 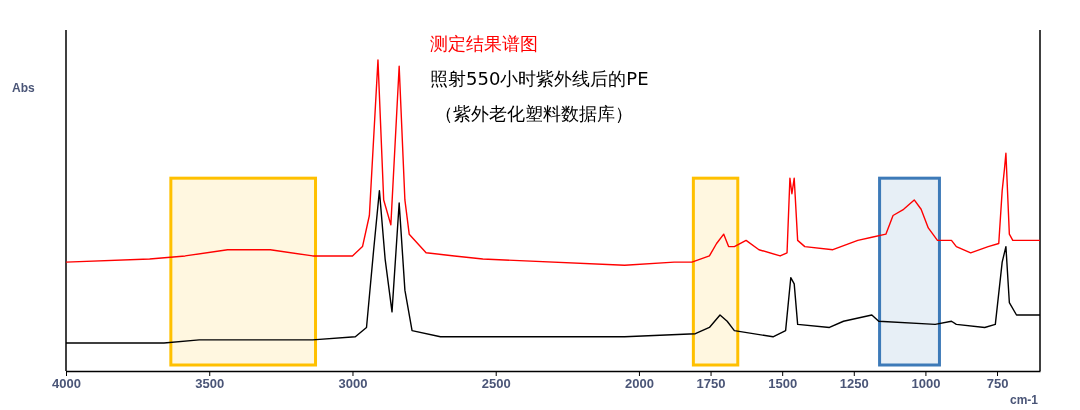 I want to click on x-tick-label: 750, so click(x=997, y=384).